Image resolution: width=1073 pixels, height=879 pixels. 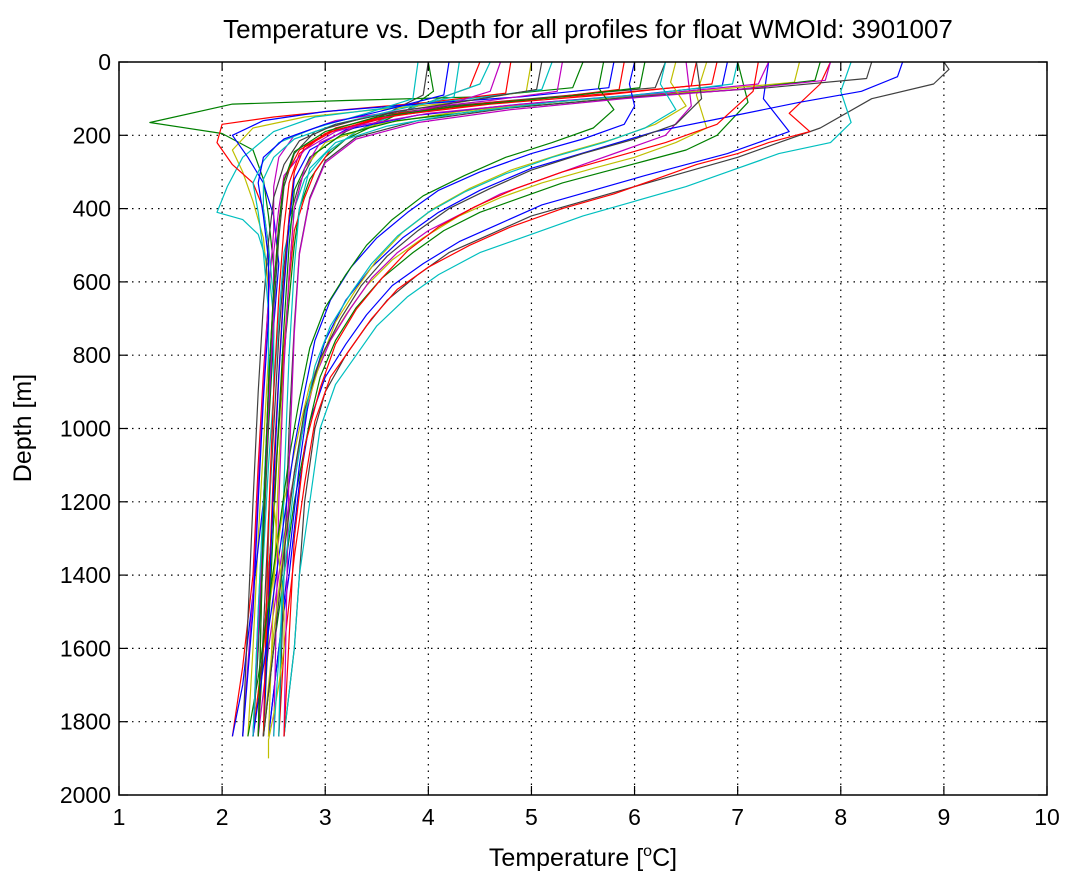 I want to click on x-tick-label: 1, so click(x=119, y=817).